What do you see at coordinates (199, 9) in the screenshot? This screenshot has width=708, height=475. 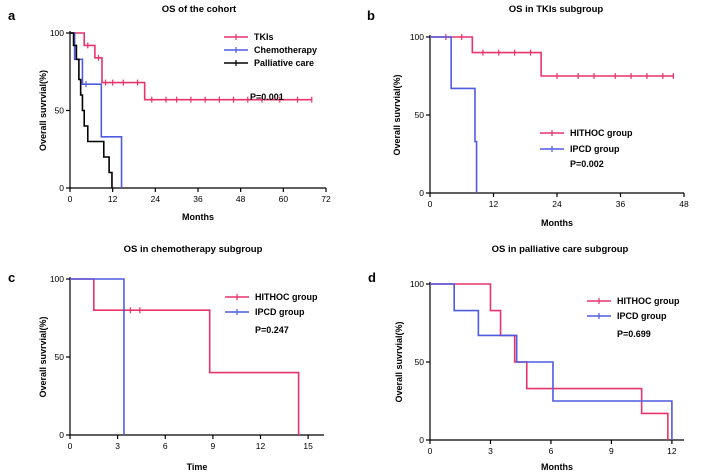 I see `panel-a-title: OS of the cohort` at bounding box center [199, 9].